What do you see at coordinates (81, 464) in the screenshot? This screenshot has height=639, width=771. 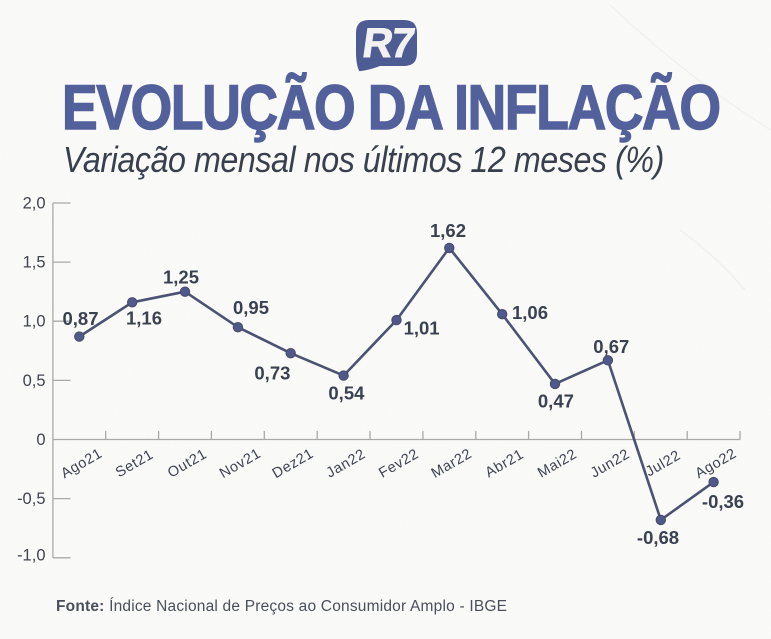 I see `svg-text: Ago21` at bounding box center [81, 464].